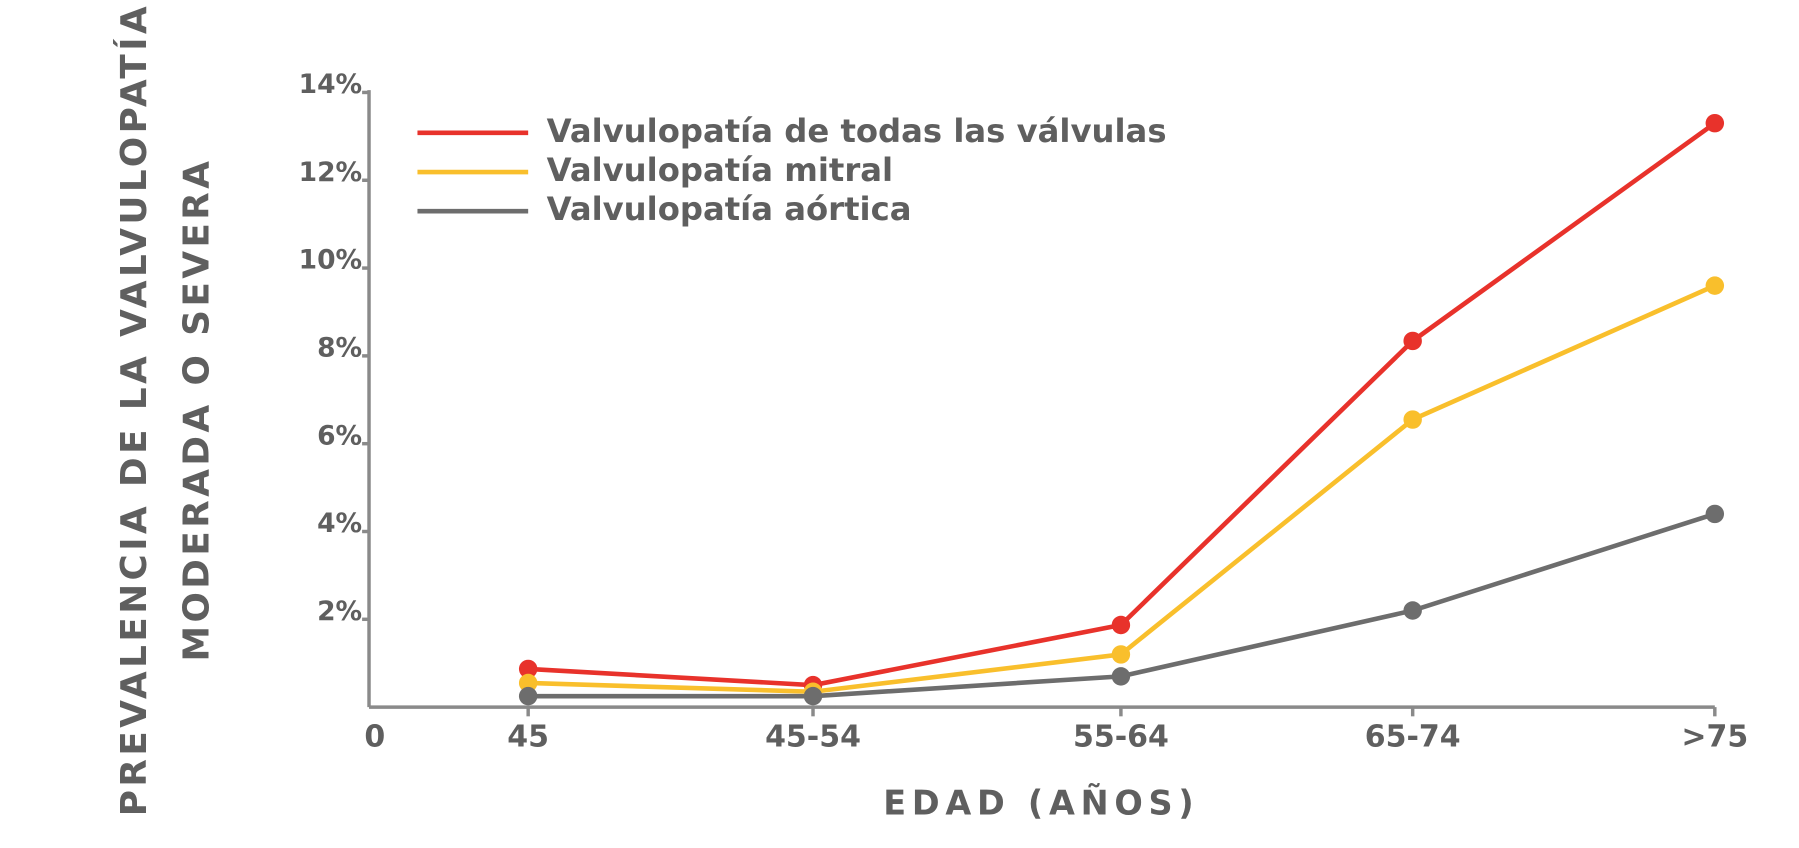 The height and width of the screenshot is (848, 1799). What do you see at coordinates (330, 260) in the screenshot?
I see `y-tick-label: 10%` at bounding box center [330, 260].